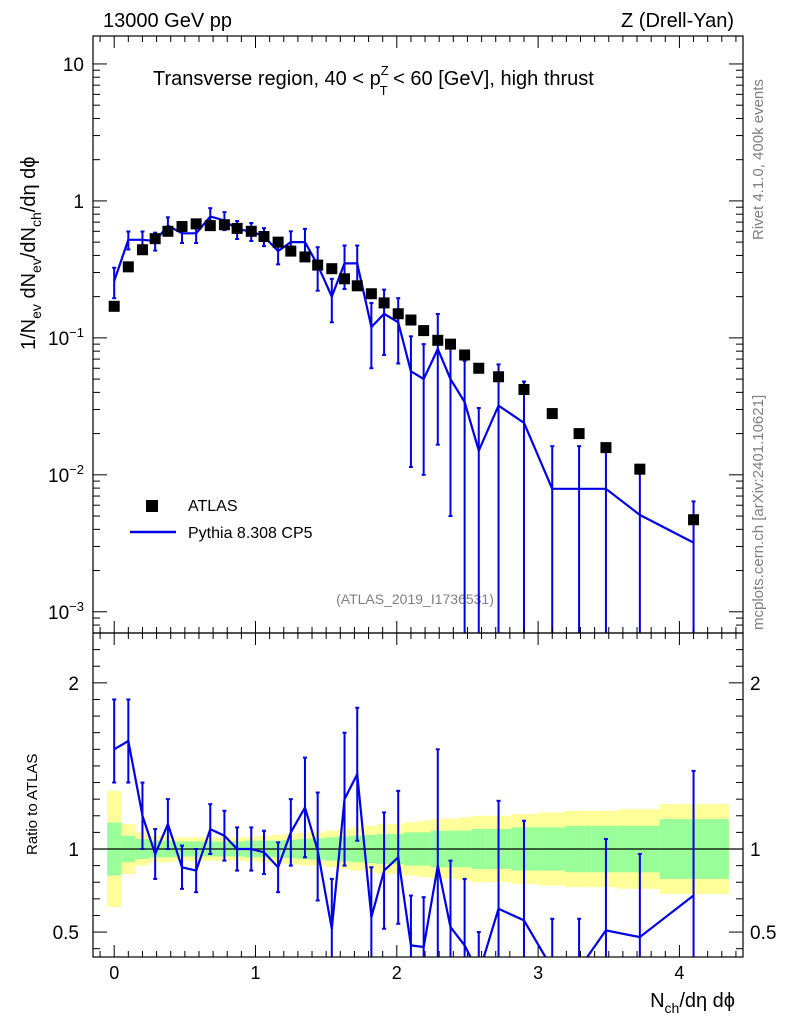 The image size is (786, 1024). What do you see at coordinates (384, 90) in the screenshot?
I see `title-sub: T` at bounding box center [384, 90].